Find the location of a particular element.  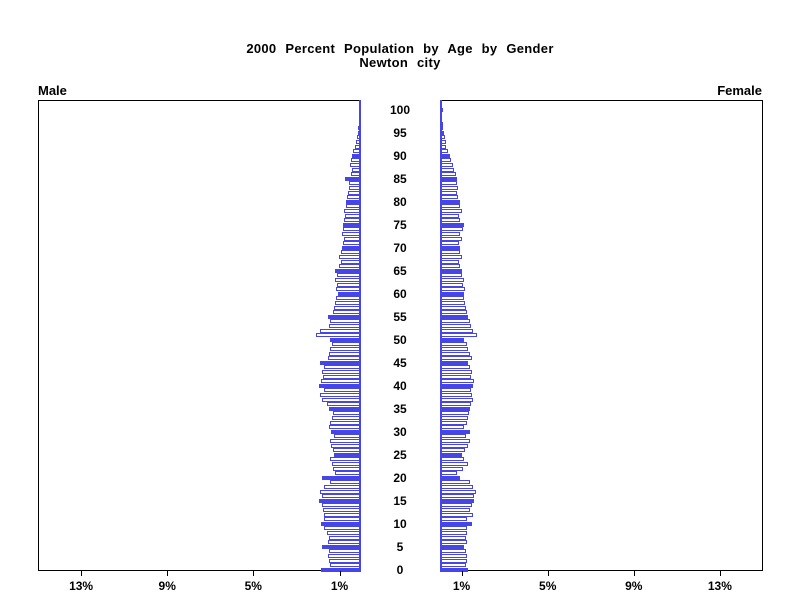

age-tick-label-5: 5 is located at coordinates (400, 546).